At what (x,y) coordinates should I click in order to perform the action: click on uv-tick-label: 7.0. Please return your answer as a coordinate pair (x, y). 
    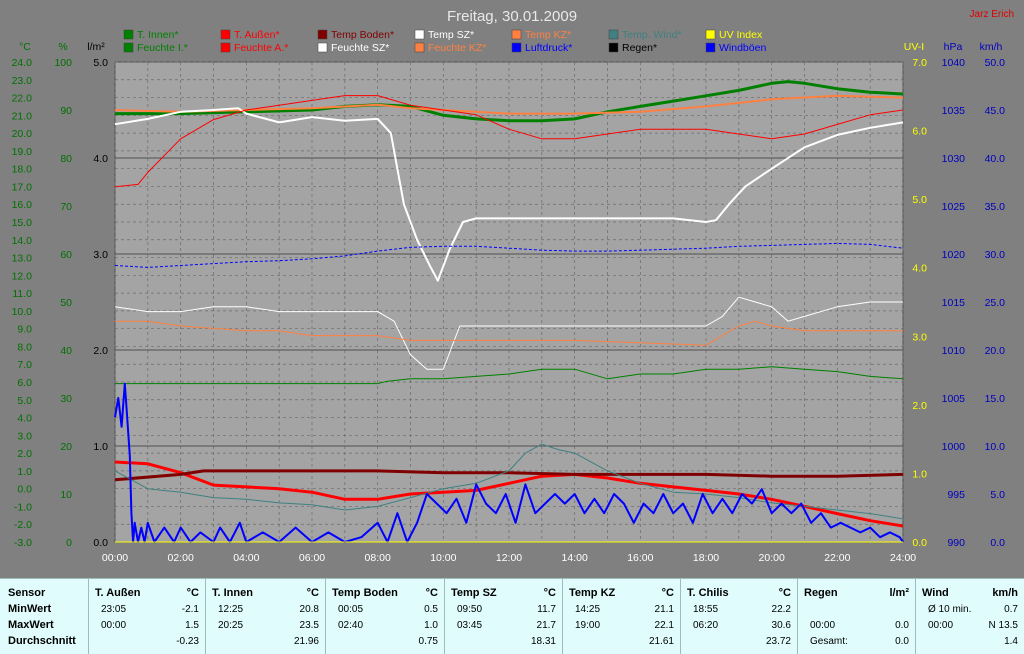
    Looking at the image, I should click on (919, 63).